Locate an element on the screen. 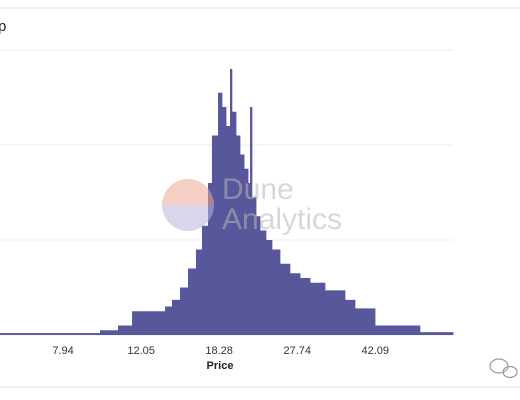 The width and height of the screenshot is (520, 400). logo-bottom is located at coordinates (188, 218).